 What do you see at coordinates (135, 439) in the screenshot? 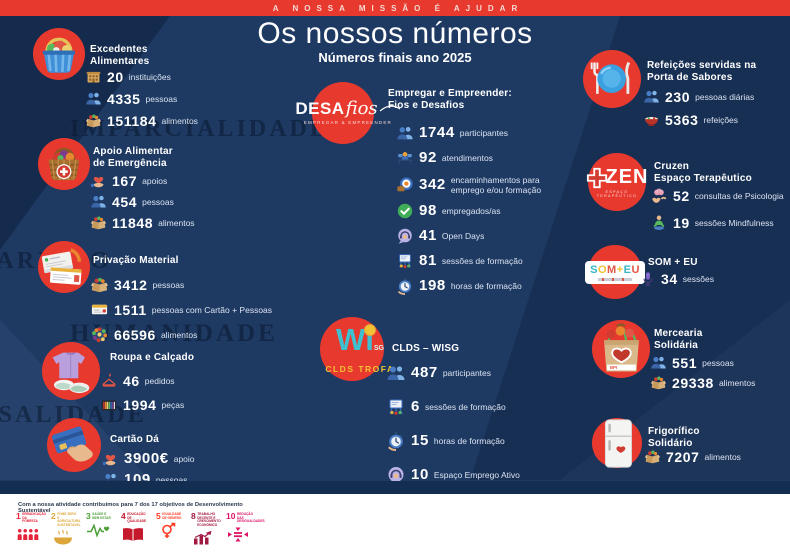
I see `section-title: Cartão Dá` at bounding box center [135, 439].